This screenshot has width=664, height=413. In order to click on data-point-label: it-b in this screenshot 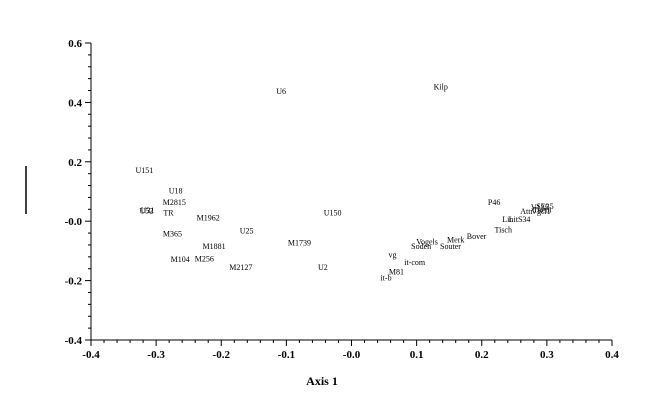, I will do `click(385, 278)`.